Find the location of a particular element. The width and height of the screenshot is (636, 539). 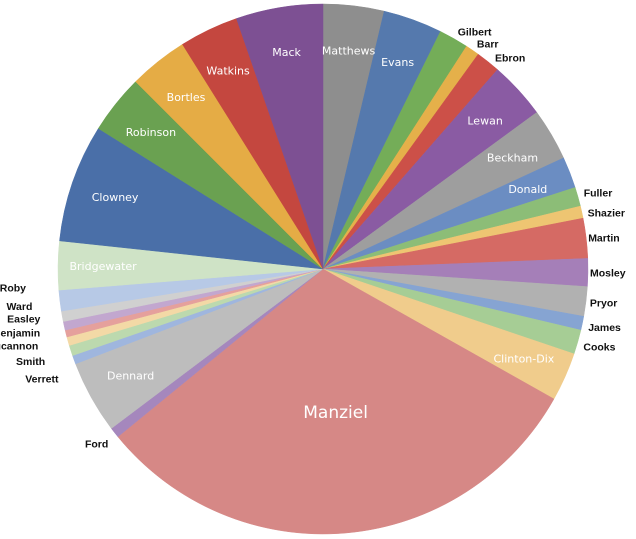

slice-label-dennard: Dennard is located at coordinates (130, 376).